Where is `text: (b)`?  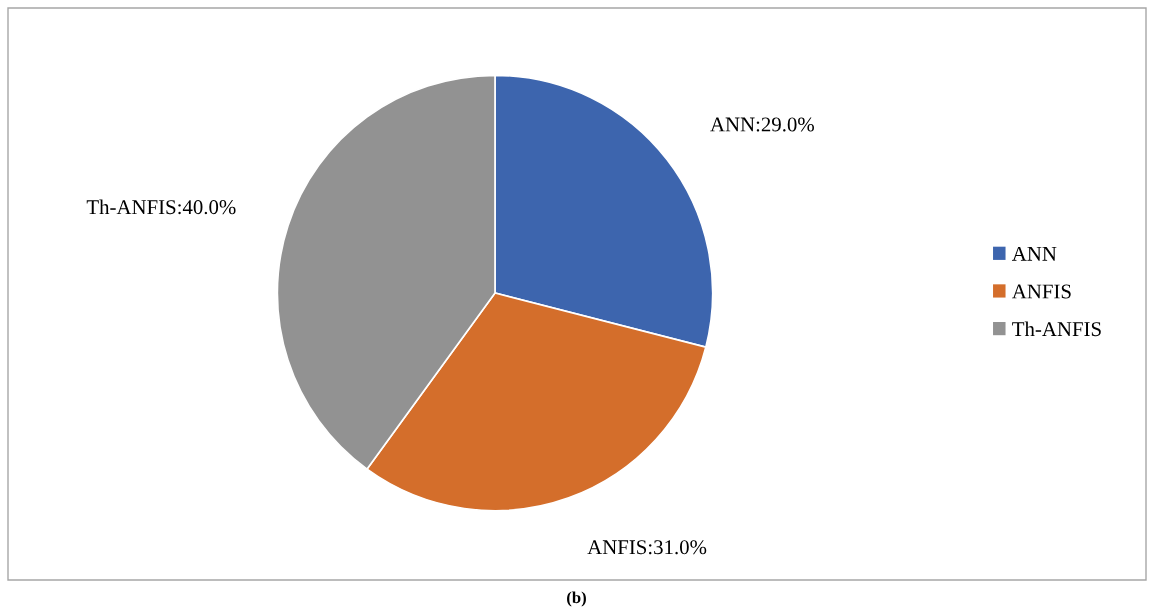
text: (b) is located at coordinates (576, 599).